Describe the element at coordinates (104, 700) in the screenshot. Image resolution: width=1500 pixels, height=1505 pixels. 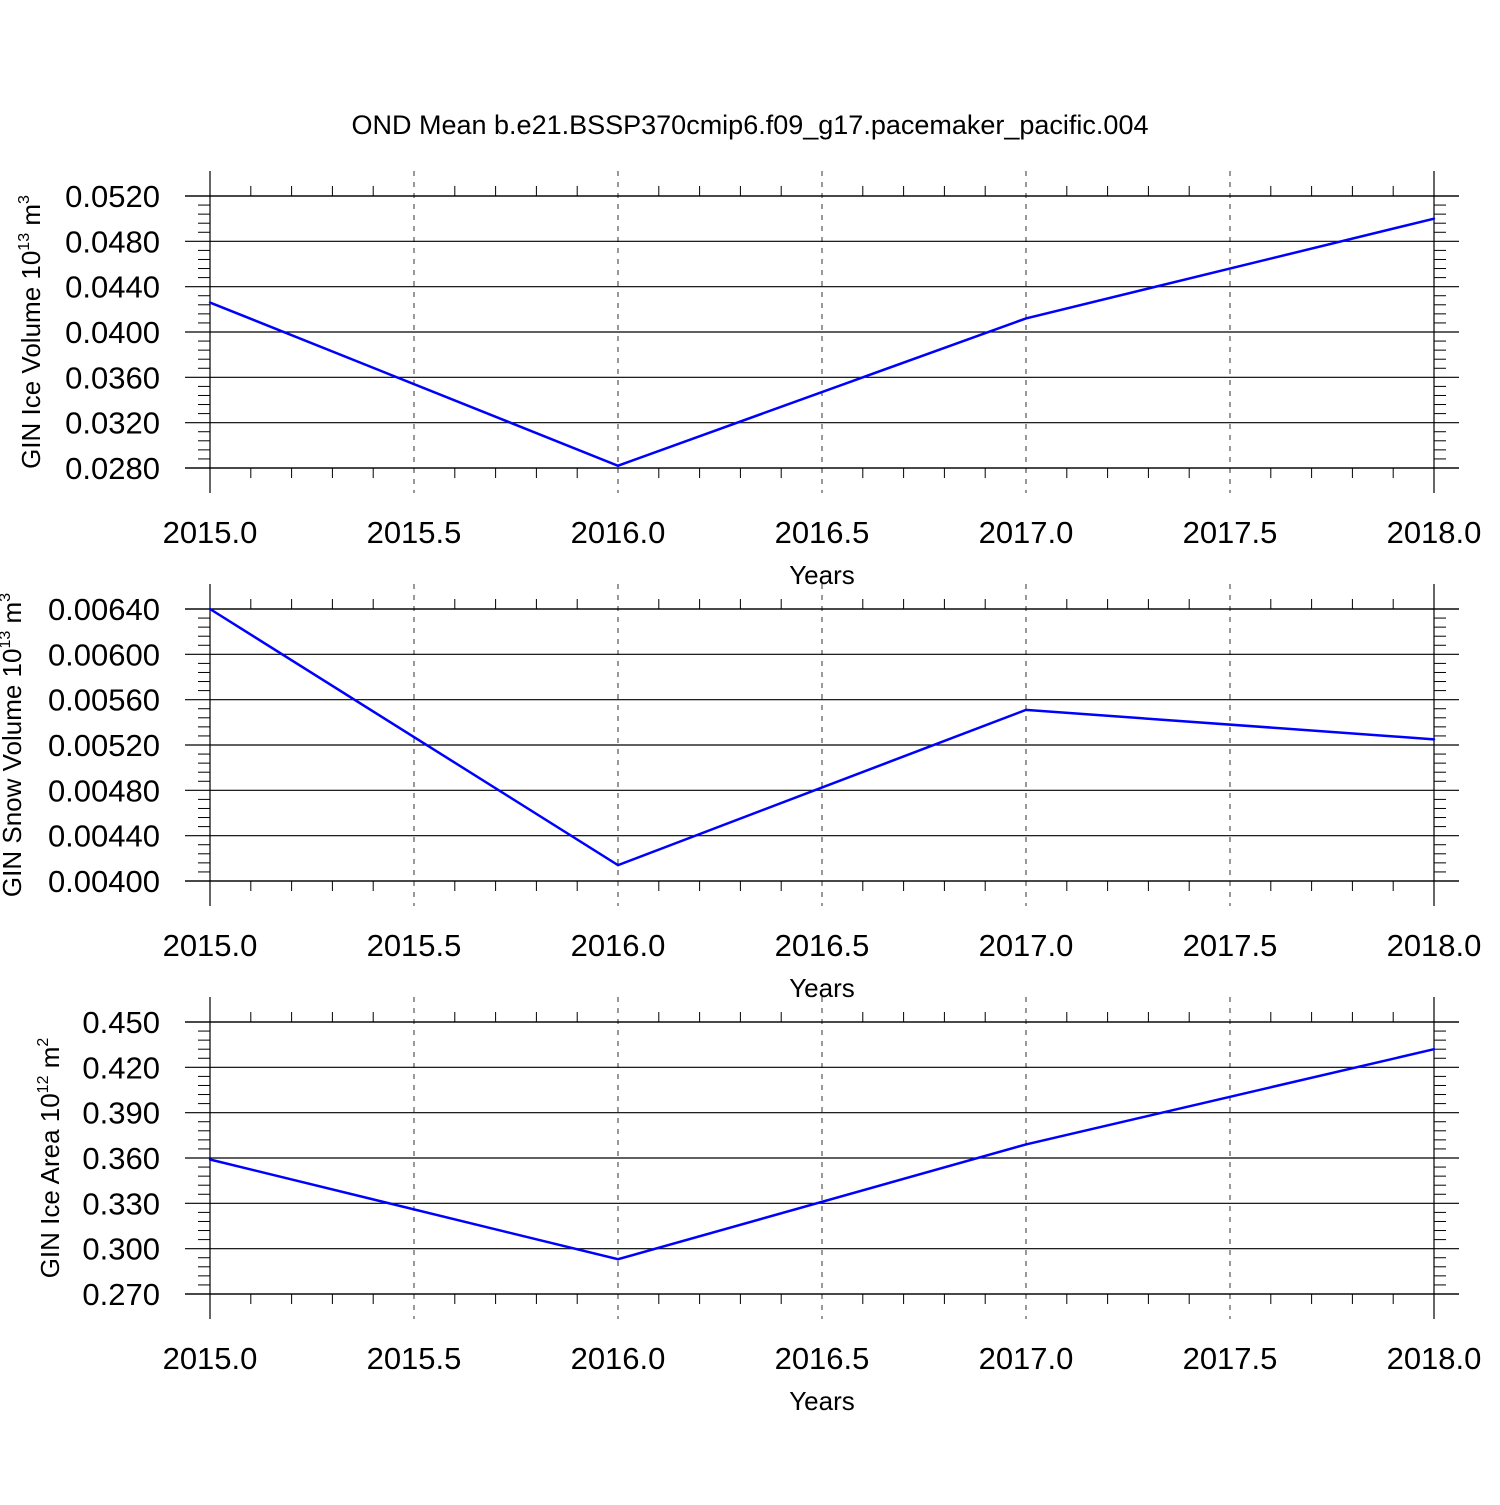
I see `y-tick-label: 0.00560` at that location.